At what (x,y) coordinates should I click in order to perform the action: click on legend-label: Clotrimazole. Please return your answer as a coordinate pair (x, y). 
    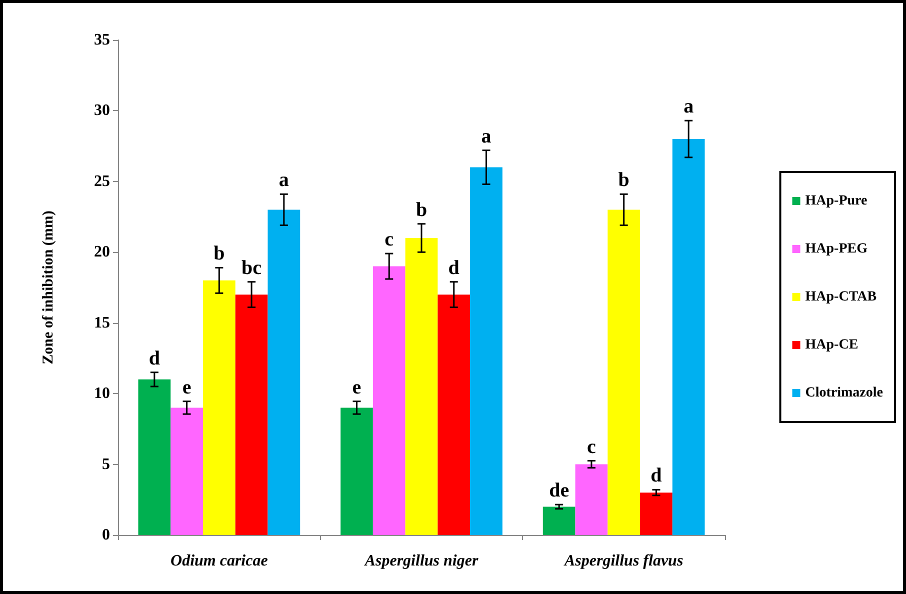
    Looking at the image, I should click on (844, 393).